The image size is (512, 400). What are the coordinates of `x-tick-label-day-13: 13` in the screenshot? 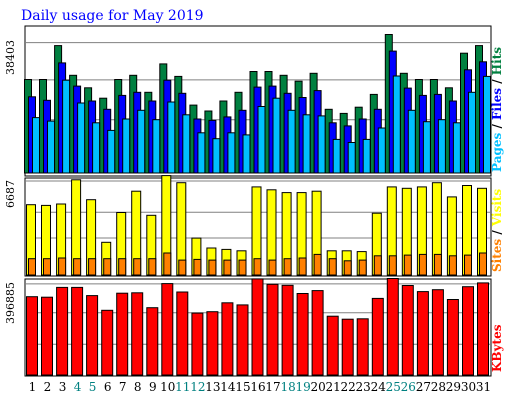 It's located at (212, 387).